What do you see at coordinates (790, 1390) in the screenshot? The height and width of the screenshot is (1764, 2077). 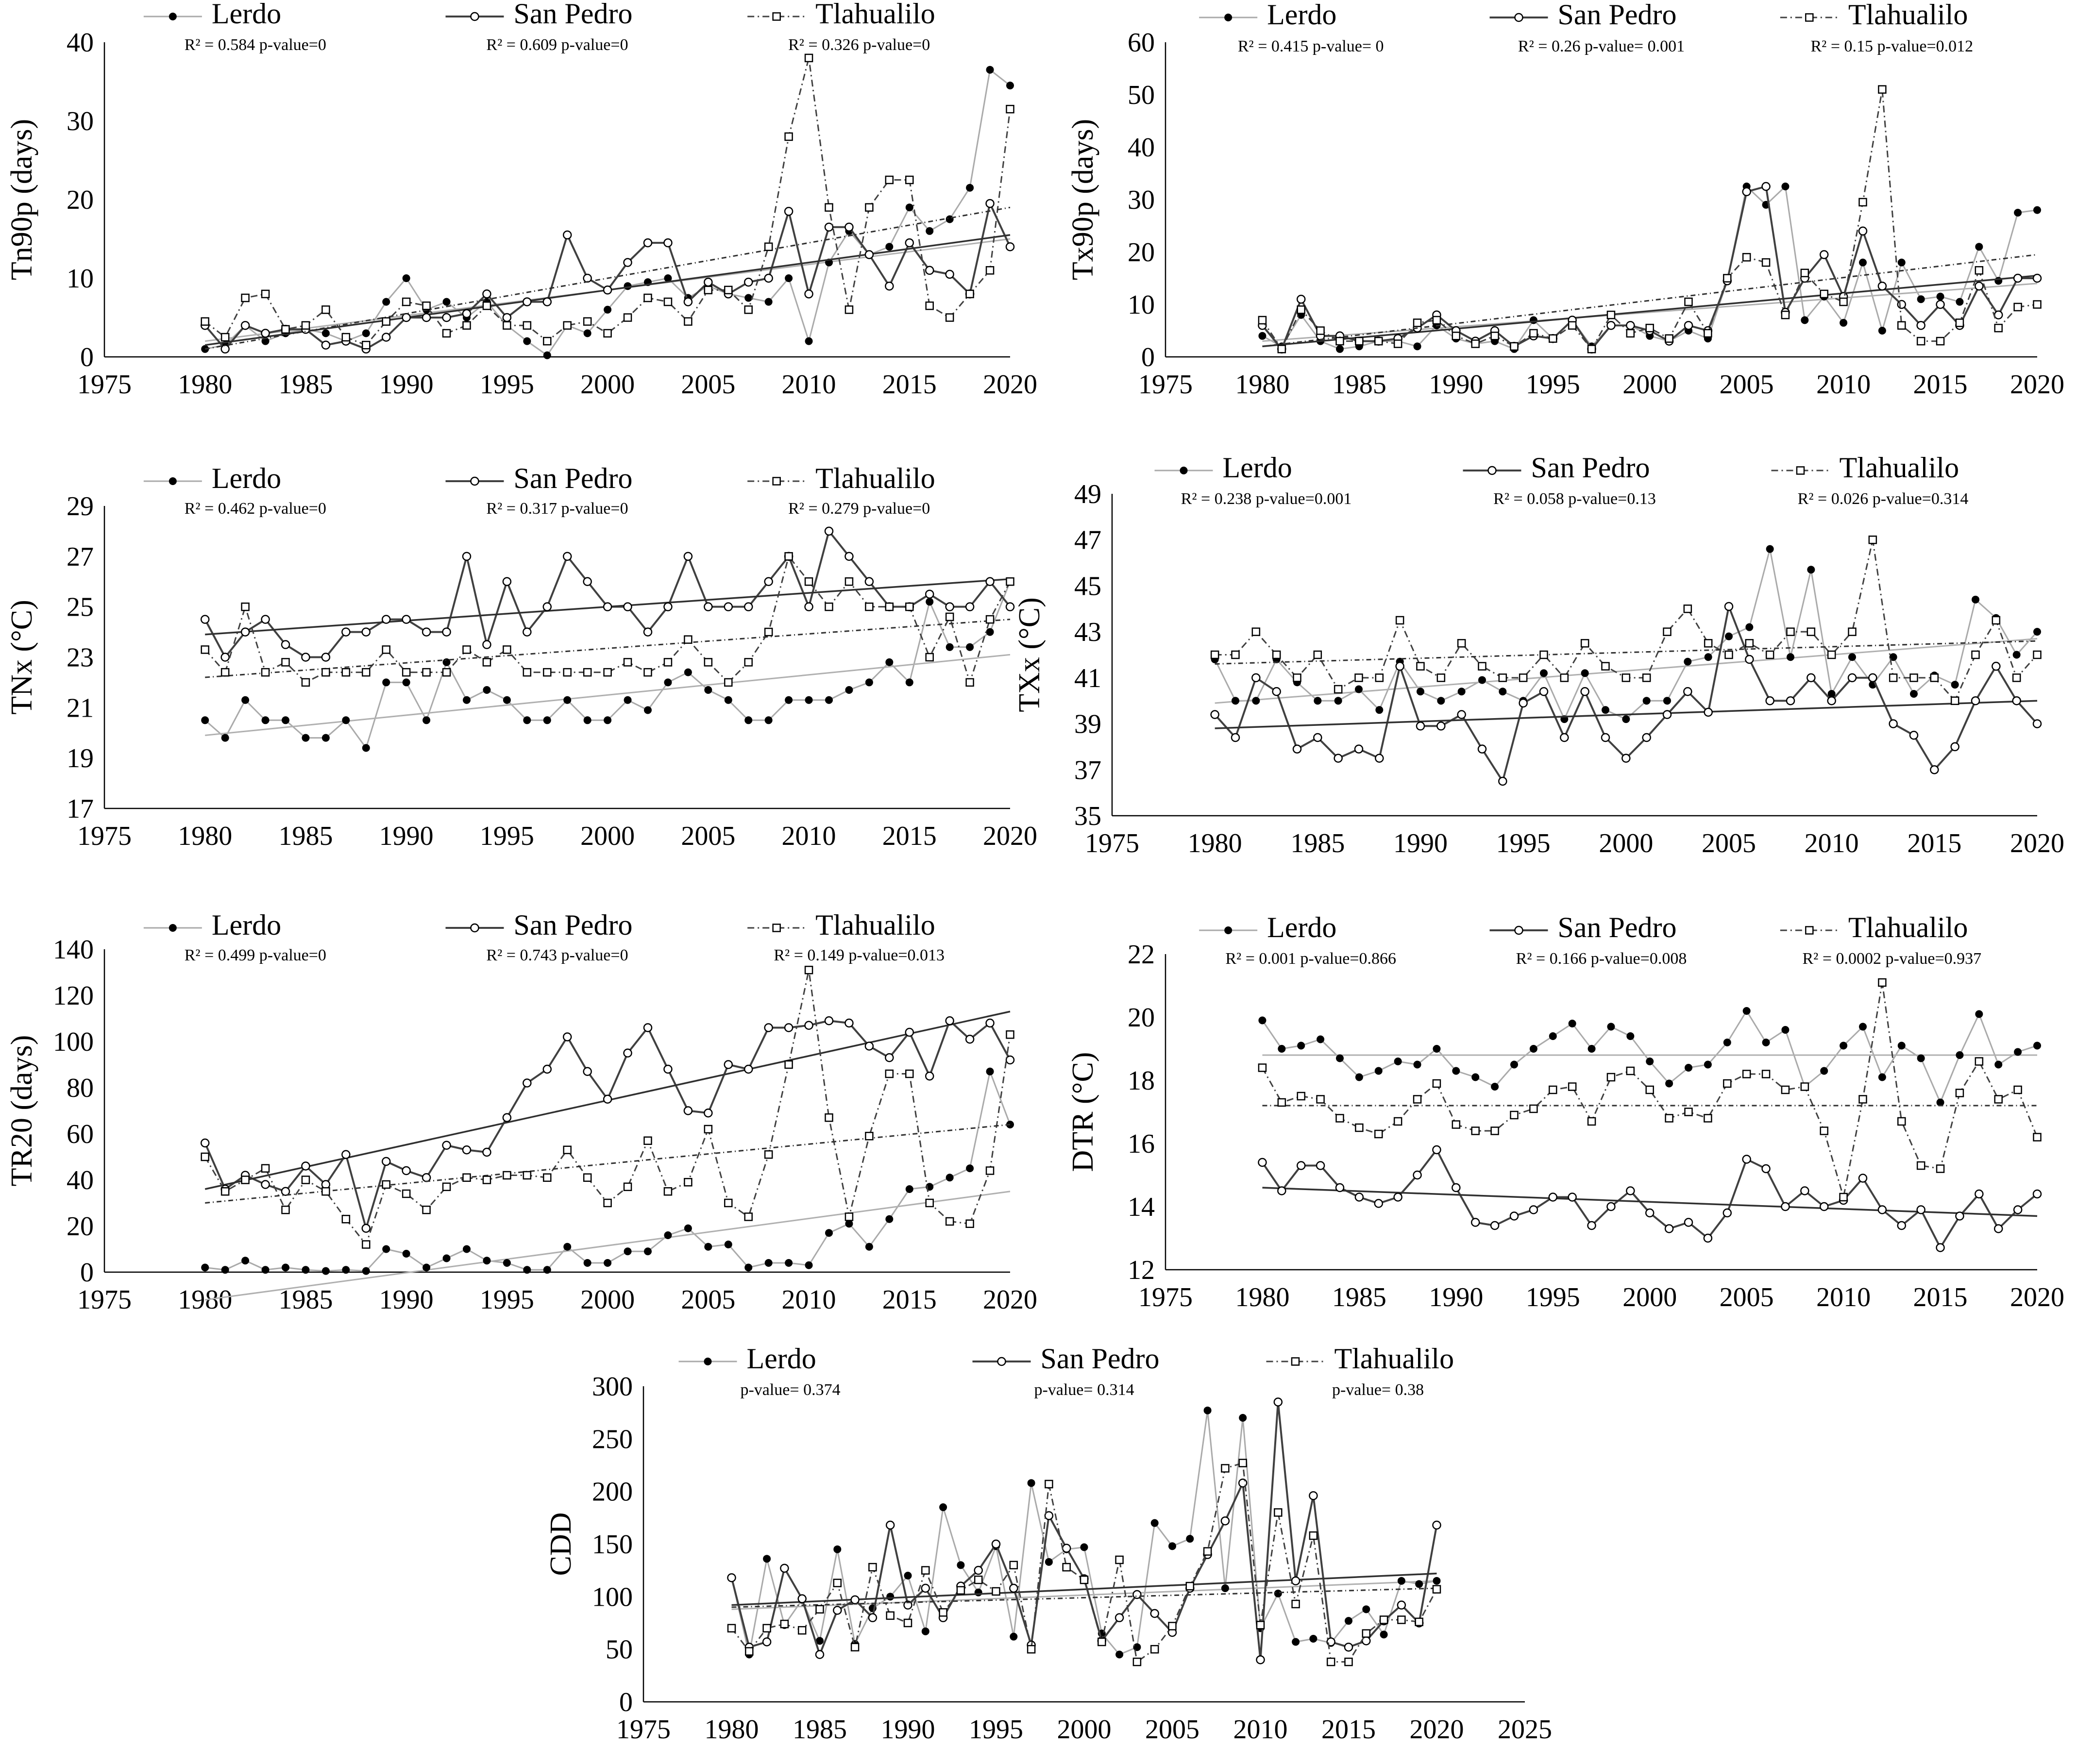 I see `regression-stat: p-value= 0.374` at bounding box center [790, 1390].